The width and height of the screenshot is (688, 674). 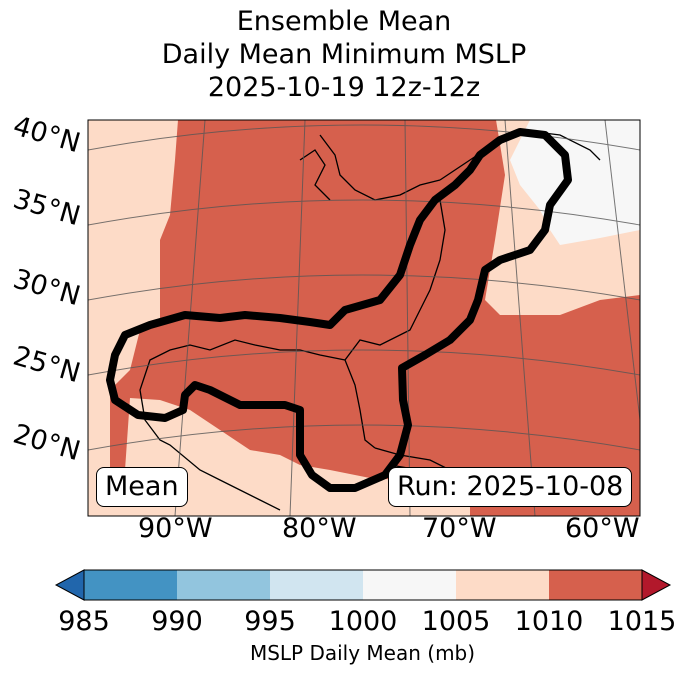 I want to click on colorbar-tick-995: 995, so click(x=270, y=621).